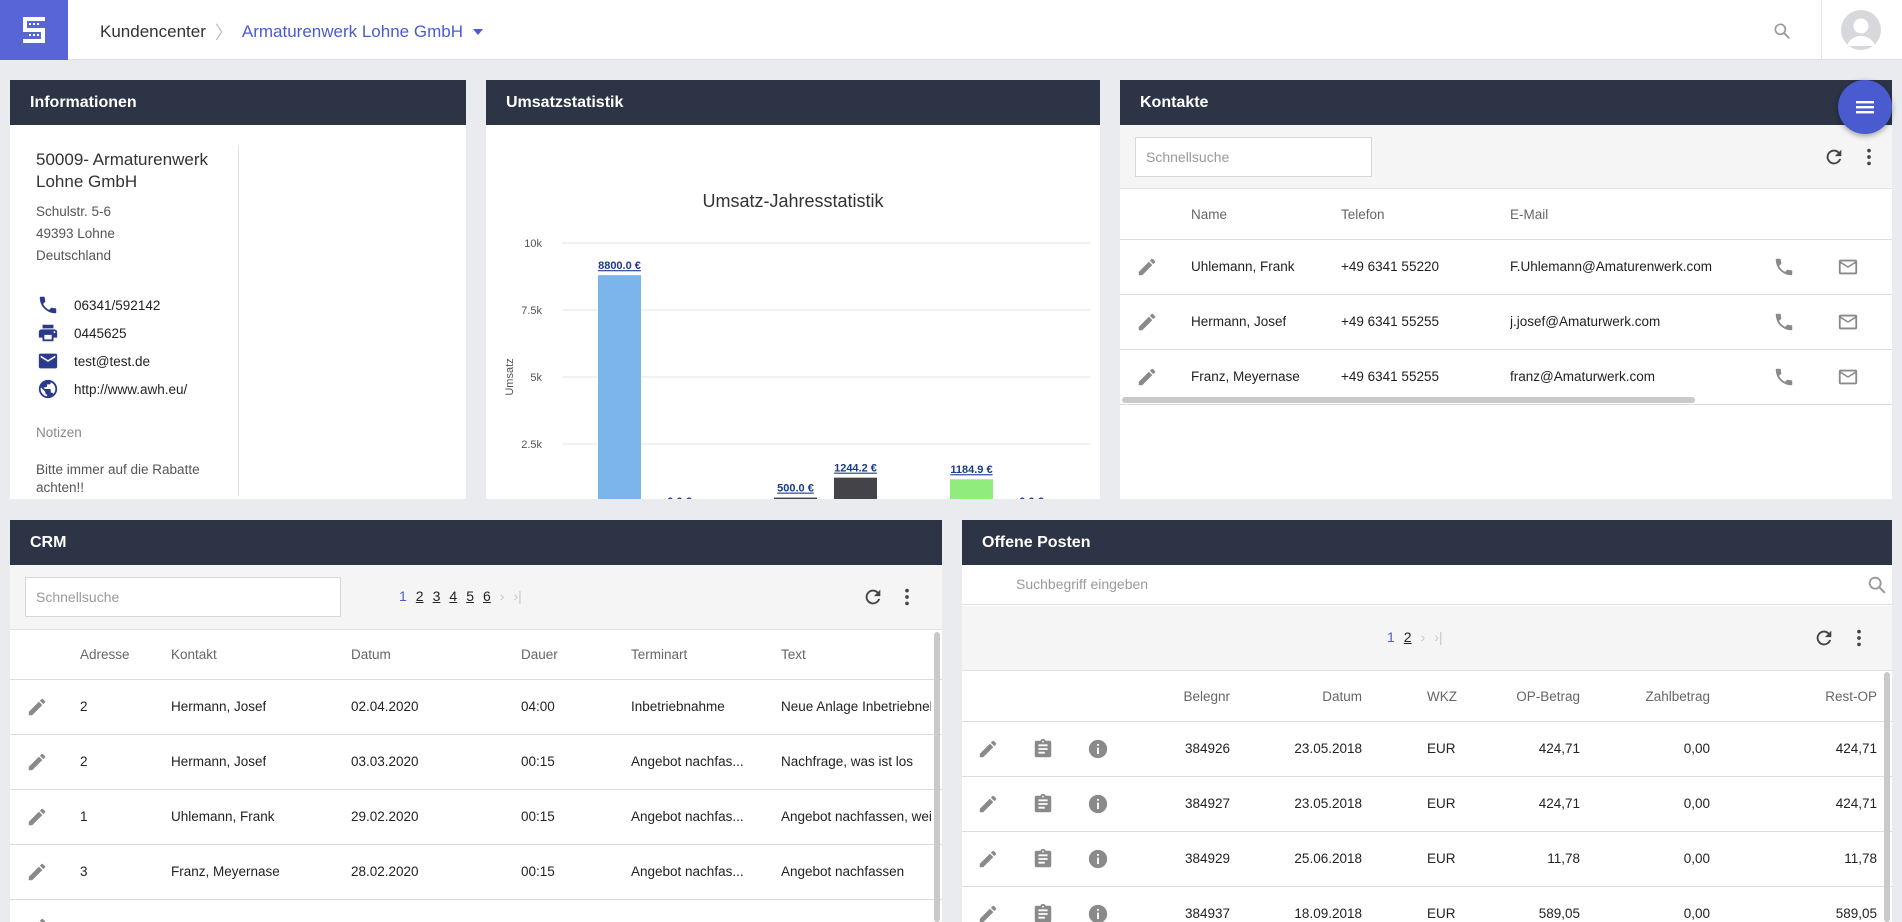 This screenshot has width=1902, height=922. Describe the element at coordinates (1427, 904) in the screenshot. I see `op-row: 384937 18.09.2018 EUR 589,05 0,00 589,05` at that location.